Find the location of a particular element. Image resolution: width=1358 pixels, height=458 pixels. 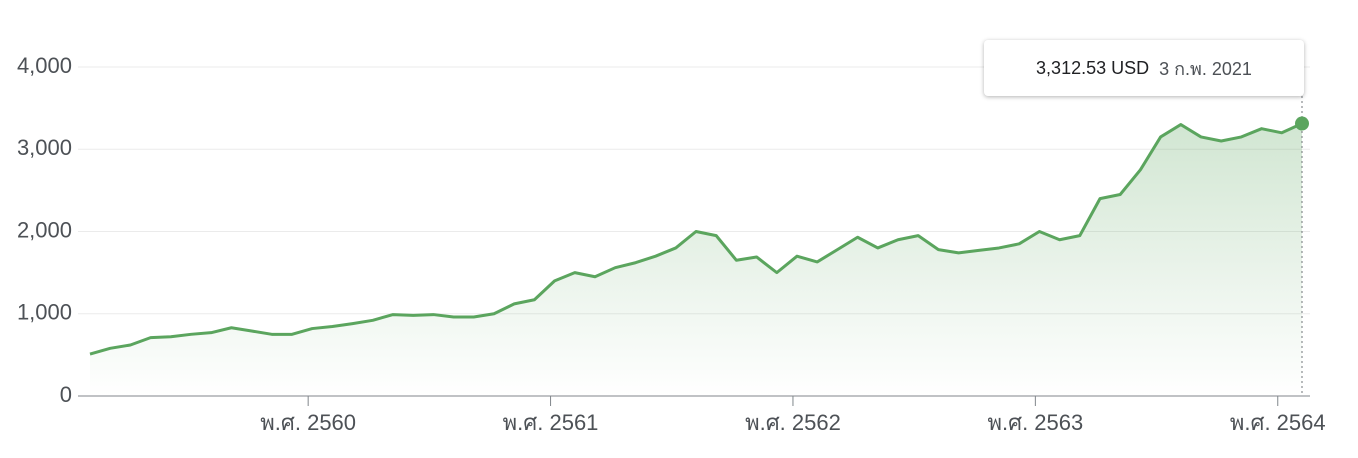

x-tick-label: พ.ศ. 2561 is located at coordinates (551, 422).